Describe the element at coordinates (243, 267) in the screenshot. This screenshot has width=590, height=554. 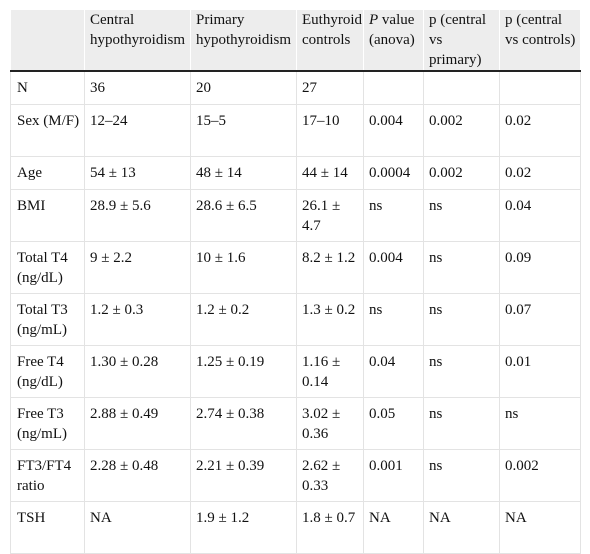
I see `cell-primary: 10 ± 1.6` at that location.